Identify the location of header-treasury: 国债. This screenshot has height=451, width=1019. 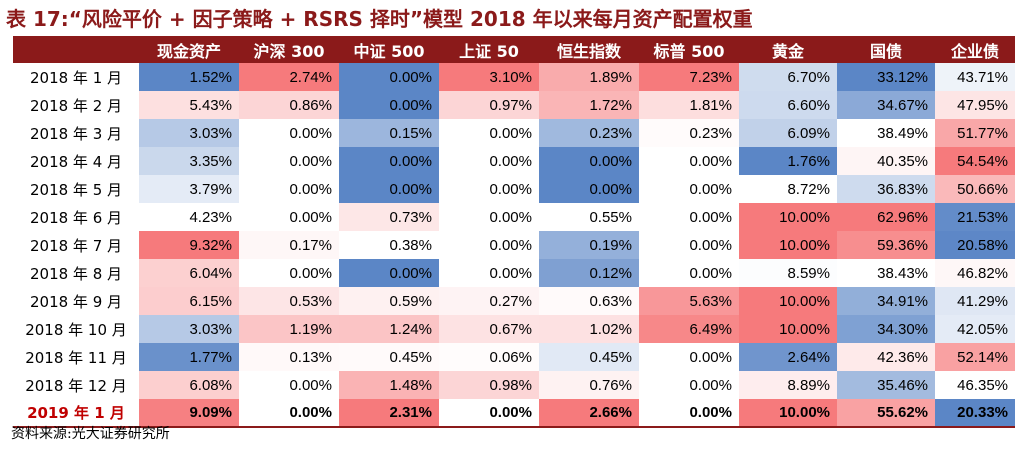
(886, 49).